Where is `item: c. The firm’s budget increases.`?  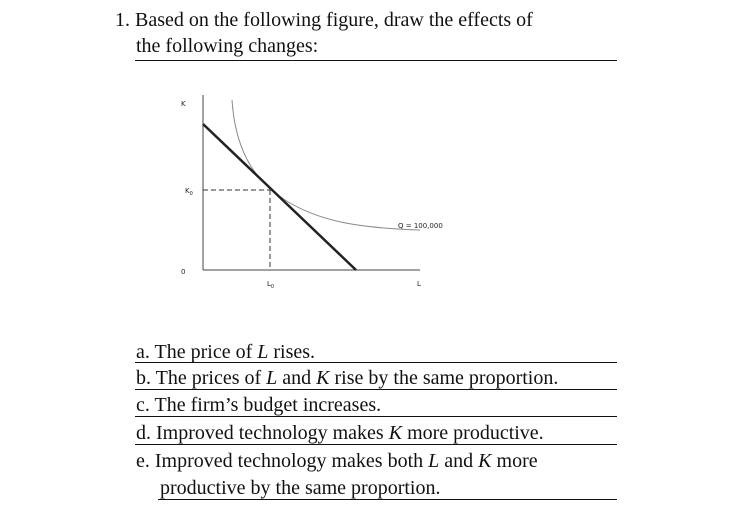
item: c. The firm’s budget increases. is located at coordinates (258, 405).